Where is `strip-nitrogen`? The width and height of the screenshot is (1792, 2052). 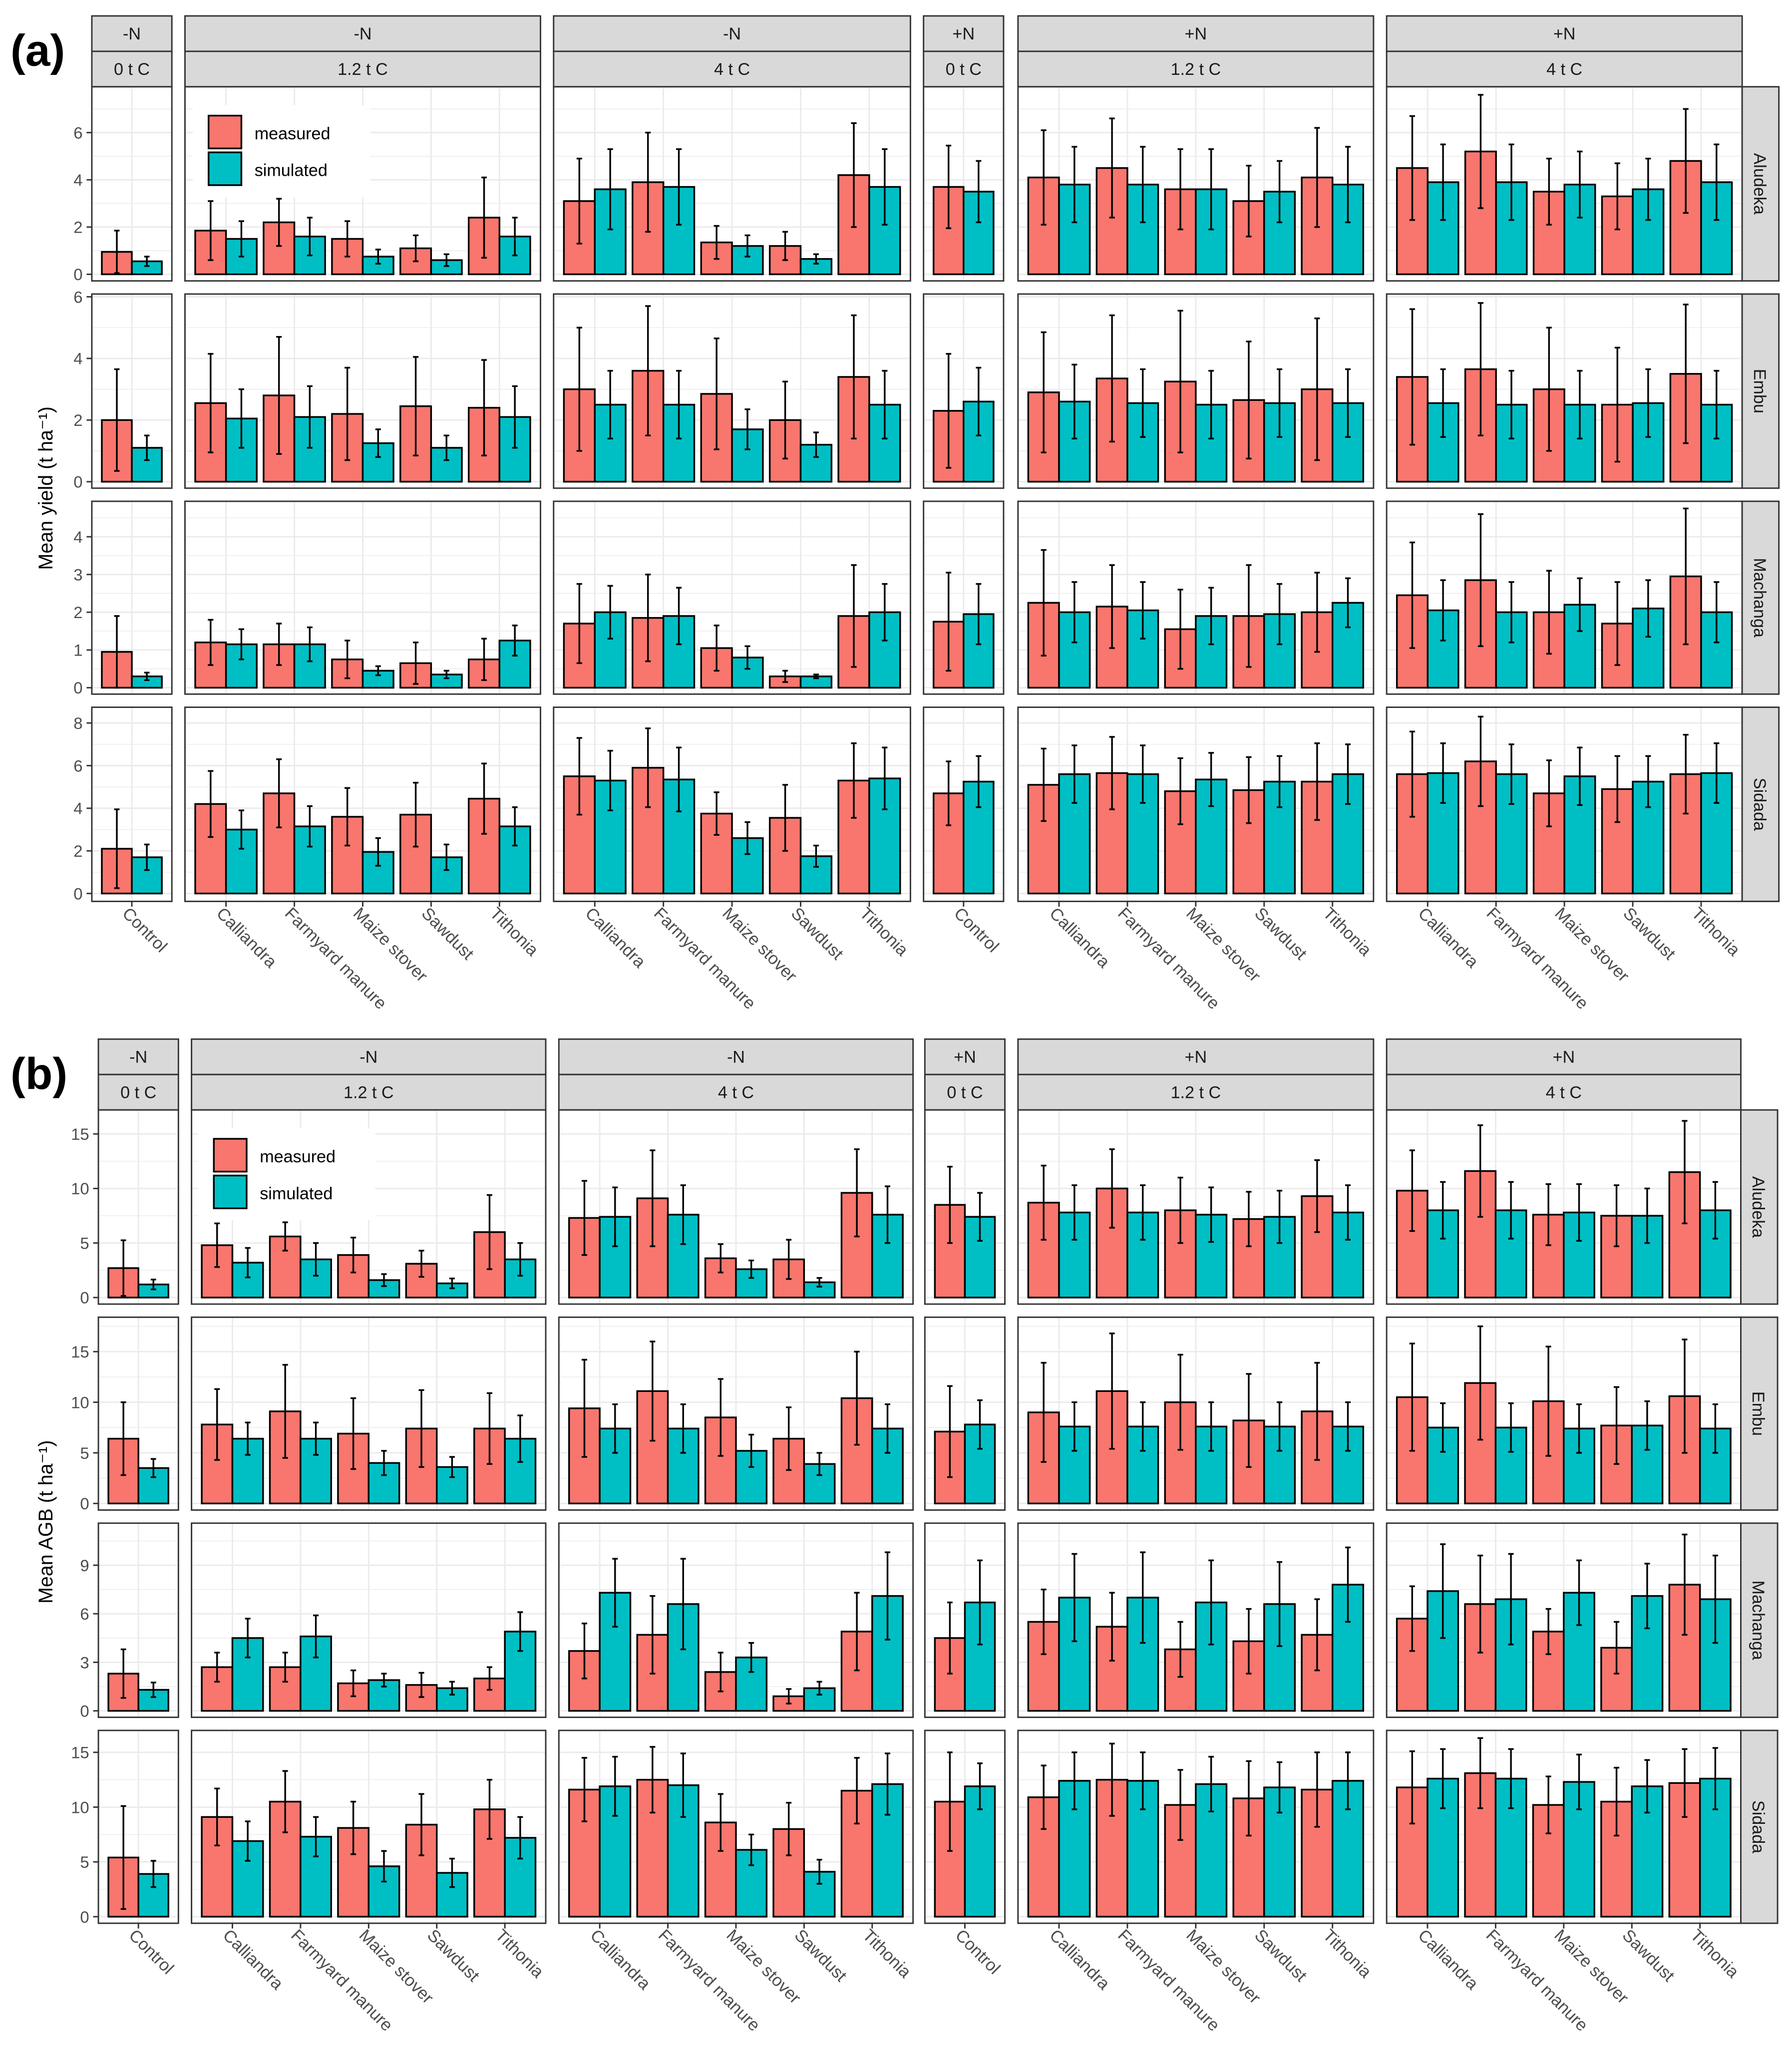
strip-nitrogen is located at coordinates (736, 1056).